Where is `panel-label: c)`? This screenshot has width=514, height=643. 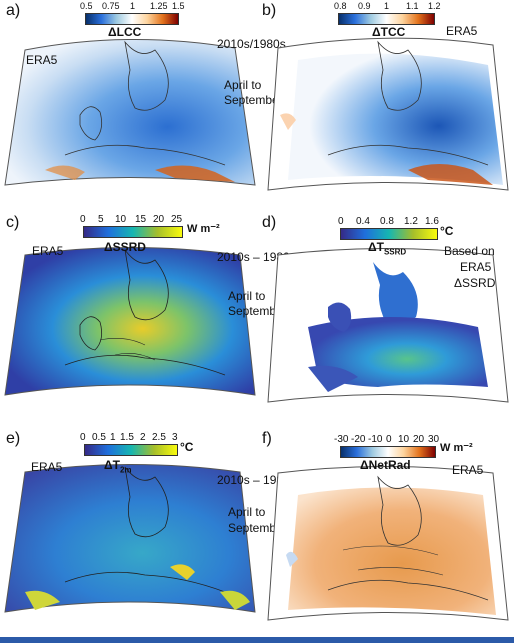
panel-label: c) is located at coordinates (13, 222).